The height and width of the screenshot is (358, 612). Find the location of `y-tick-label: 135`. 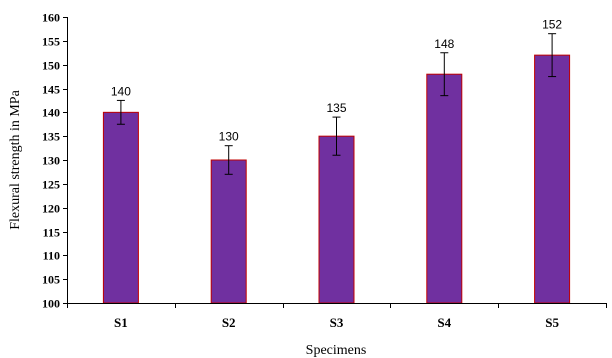

y-tick-label: 135 is located at coordinates (51, 137).